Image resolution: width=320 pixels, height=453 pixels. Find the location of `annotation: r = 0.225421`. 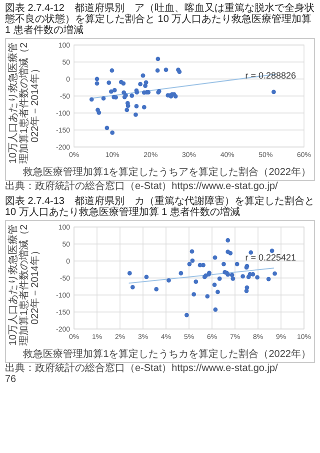

annotation: r = 0.225421 is located at coordinates (270, 257).